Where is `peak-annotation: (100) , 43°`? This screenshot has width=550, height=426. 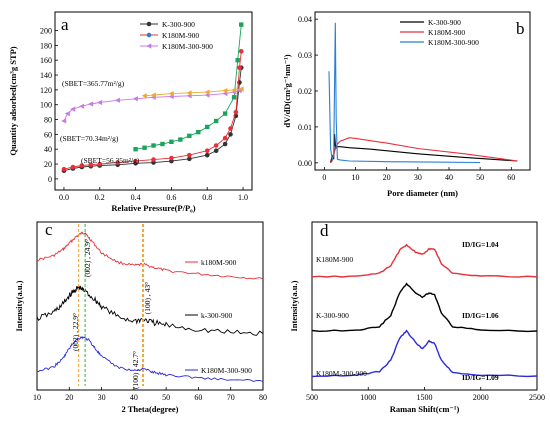
peak-annotation: (100) , 43° is located at coordinates (147, 298).